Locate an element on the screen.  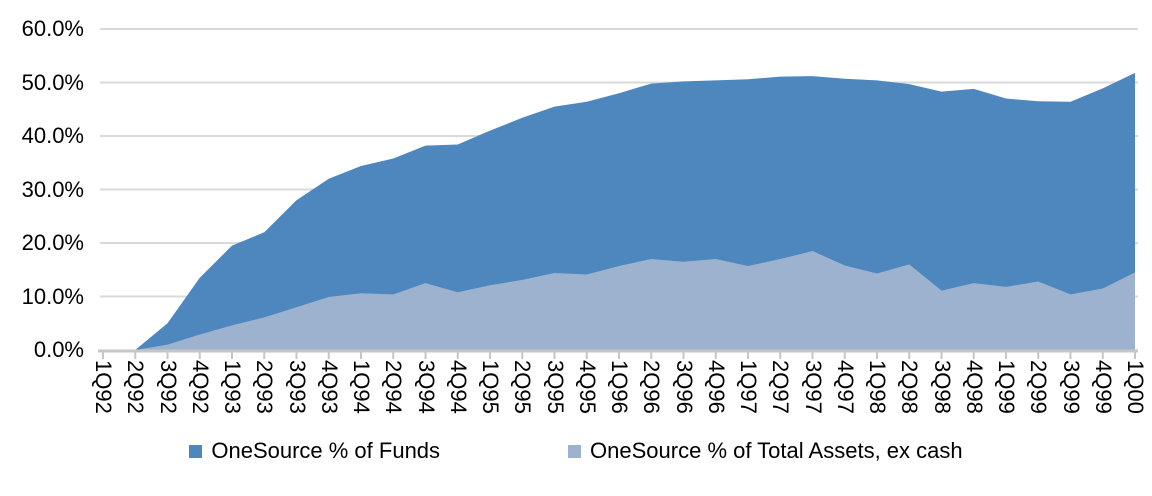
y-axis-tick-label: 0.0% is located at coordinates (58, 349).